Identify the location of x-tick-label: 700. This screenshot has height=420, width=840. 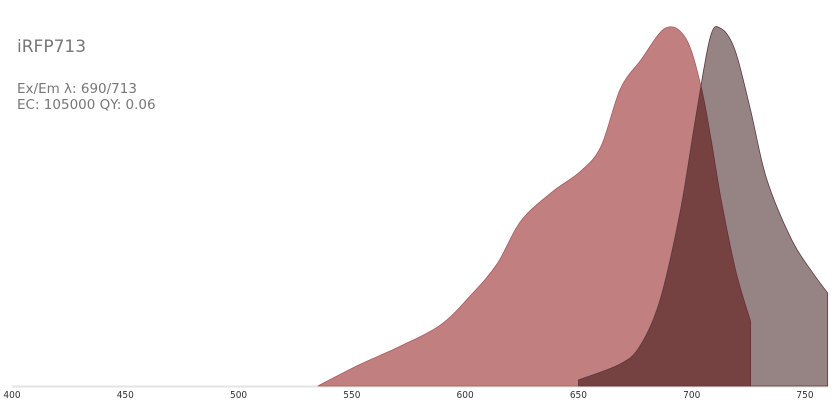
(691, 395).